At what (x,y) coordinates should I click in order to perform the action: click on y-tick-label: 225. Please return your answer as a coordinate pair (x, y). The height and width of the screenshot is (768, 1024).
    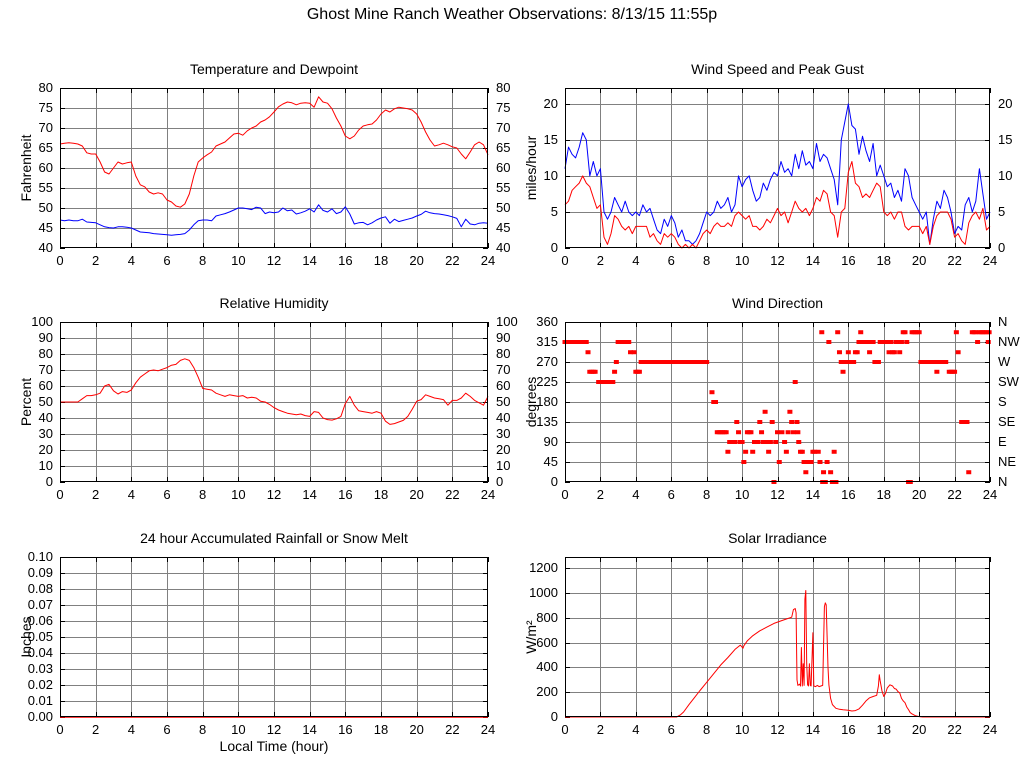
    Looking at the image, I should click on (547, 381).